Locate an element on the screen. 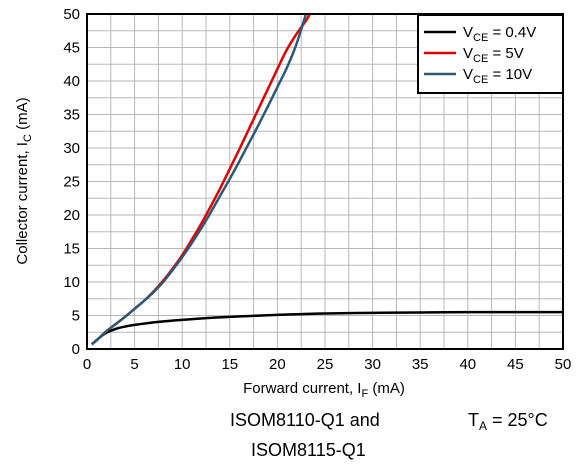 The height and width of the screenshot is (466, 581). x-tick-label: 50 is located at coordinates (563, 364).